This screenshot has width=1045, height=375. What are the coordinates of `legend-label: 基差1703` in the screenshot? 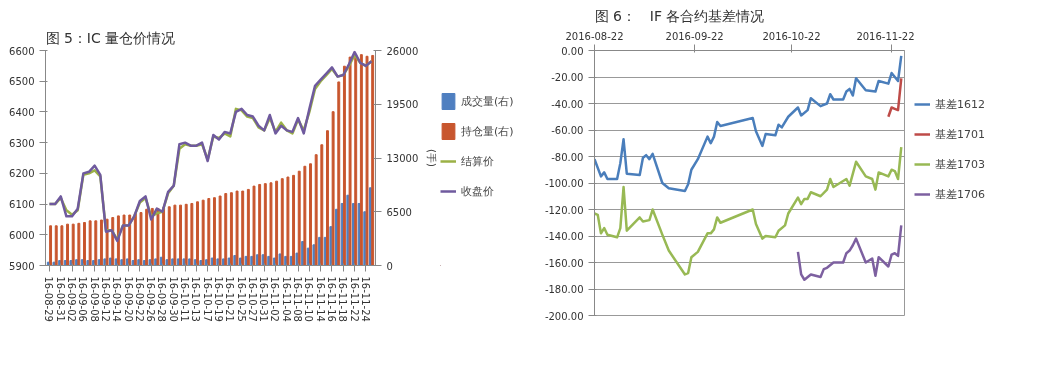 It's located at (960, 164).